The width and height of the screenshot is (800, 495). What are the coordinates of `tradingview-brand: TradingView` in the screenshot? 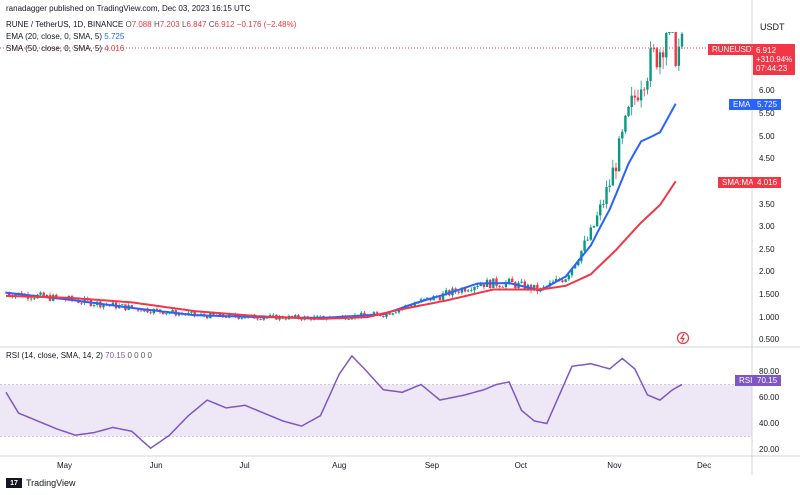 It's located at (51, 483).